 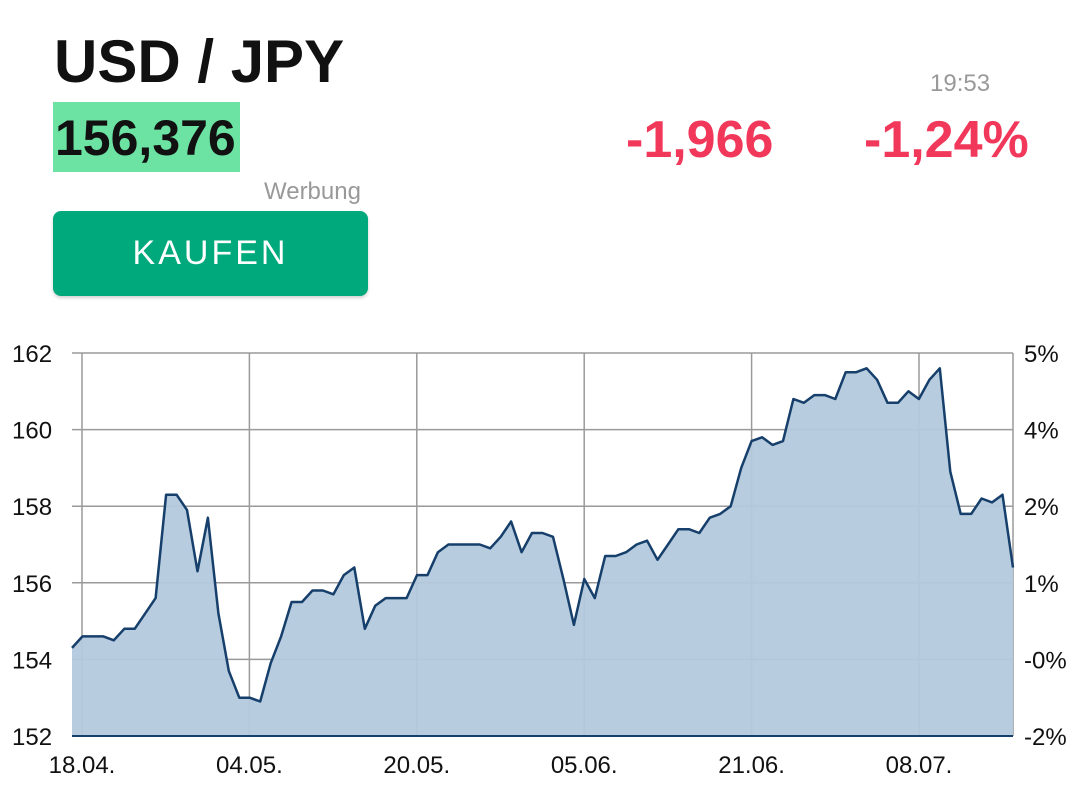 I want to click on ad-label: Werbung, so click(x=312, y=191).